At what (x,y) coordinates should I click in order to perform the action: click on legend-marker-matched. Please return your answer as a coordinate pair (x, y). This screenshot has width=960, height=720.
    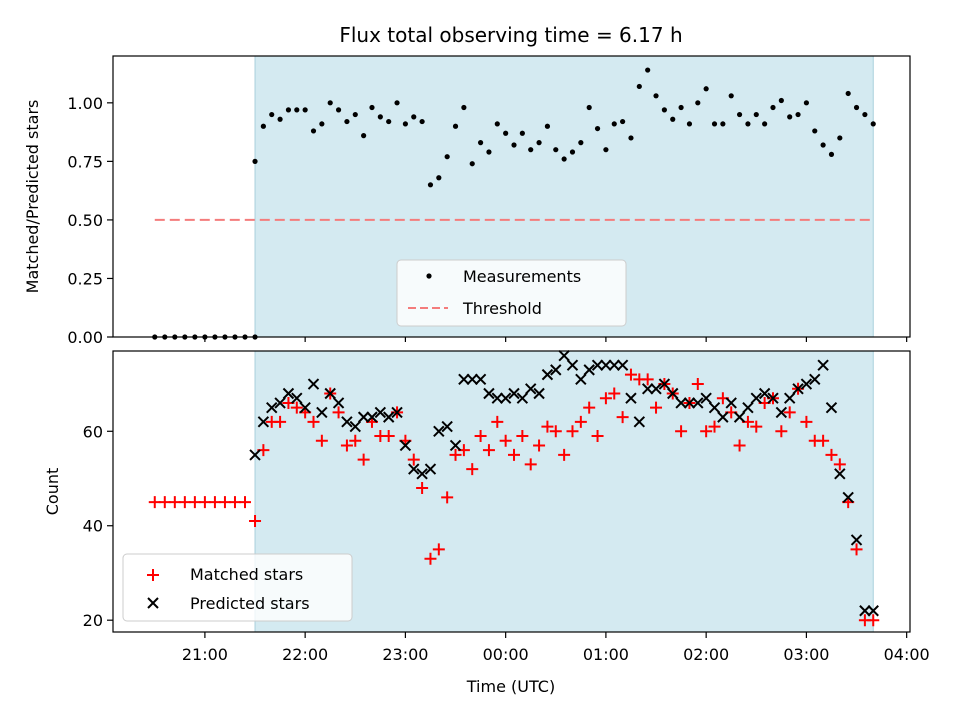
    Looking at the image, I should click on (153, 575).